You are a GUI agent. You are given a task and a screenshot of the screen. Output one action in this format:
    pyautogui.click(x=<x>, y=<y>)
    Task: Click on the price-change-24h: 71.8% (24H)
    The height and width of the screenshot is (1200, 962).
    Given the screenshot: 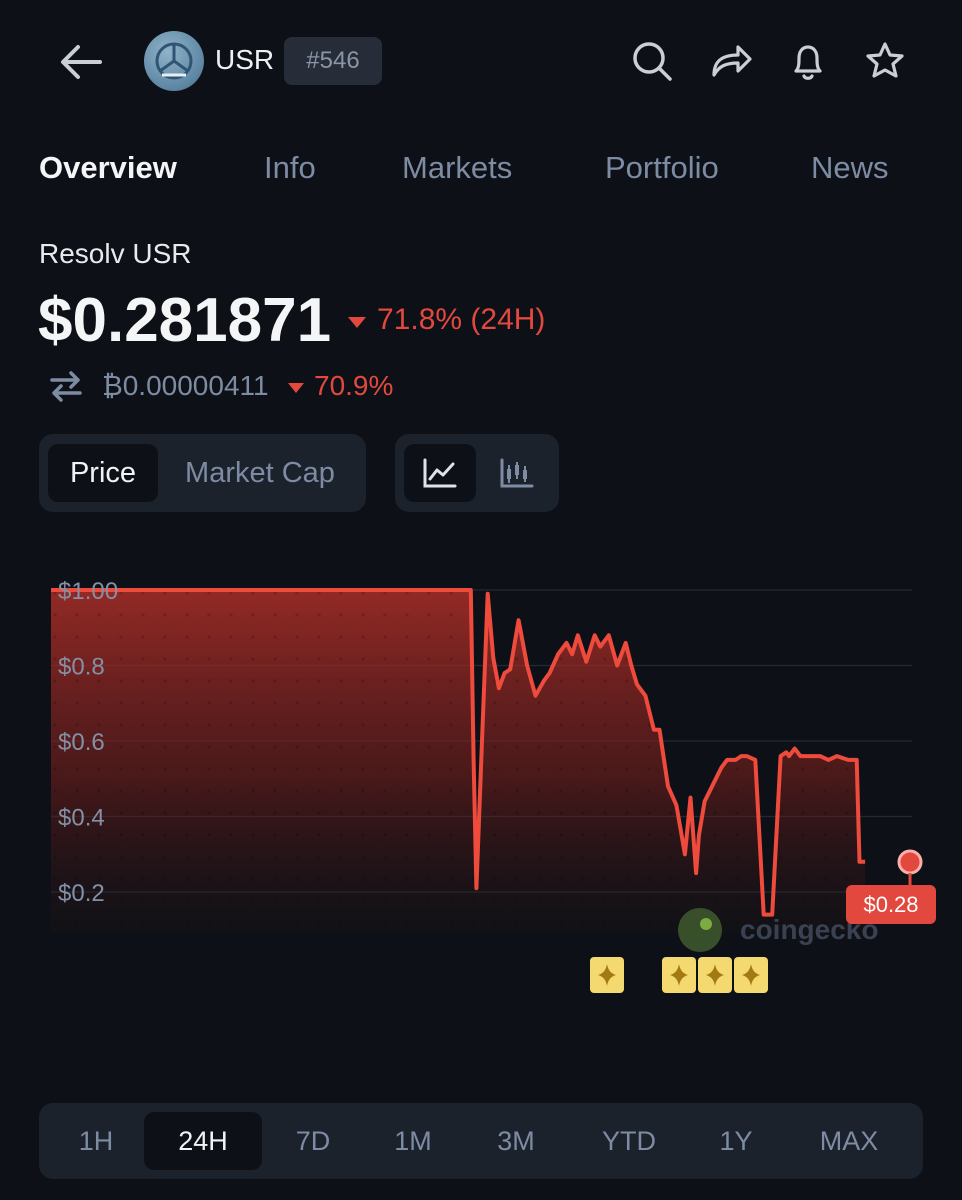 What is the action you would take?
    pyautogui.click(x=446, y=320)
    